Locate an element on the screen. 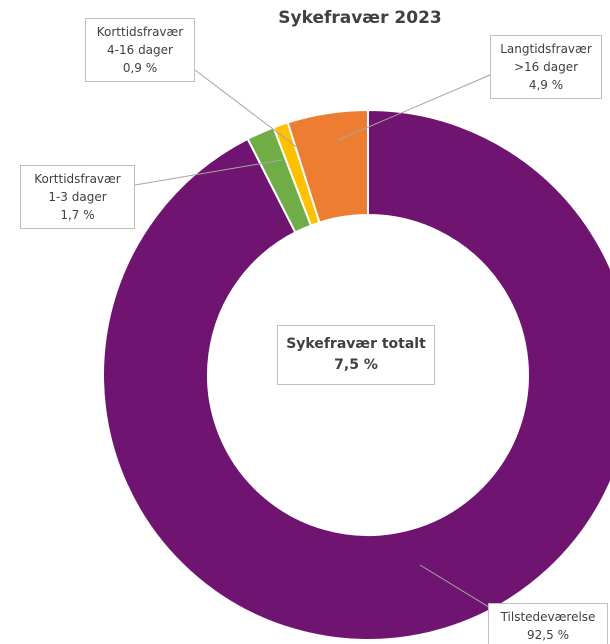 The height and width of the screenshot is (644, 610). center-text: Sykefravær totalt is located at coordinates (356, 344).